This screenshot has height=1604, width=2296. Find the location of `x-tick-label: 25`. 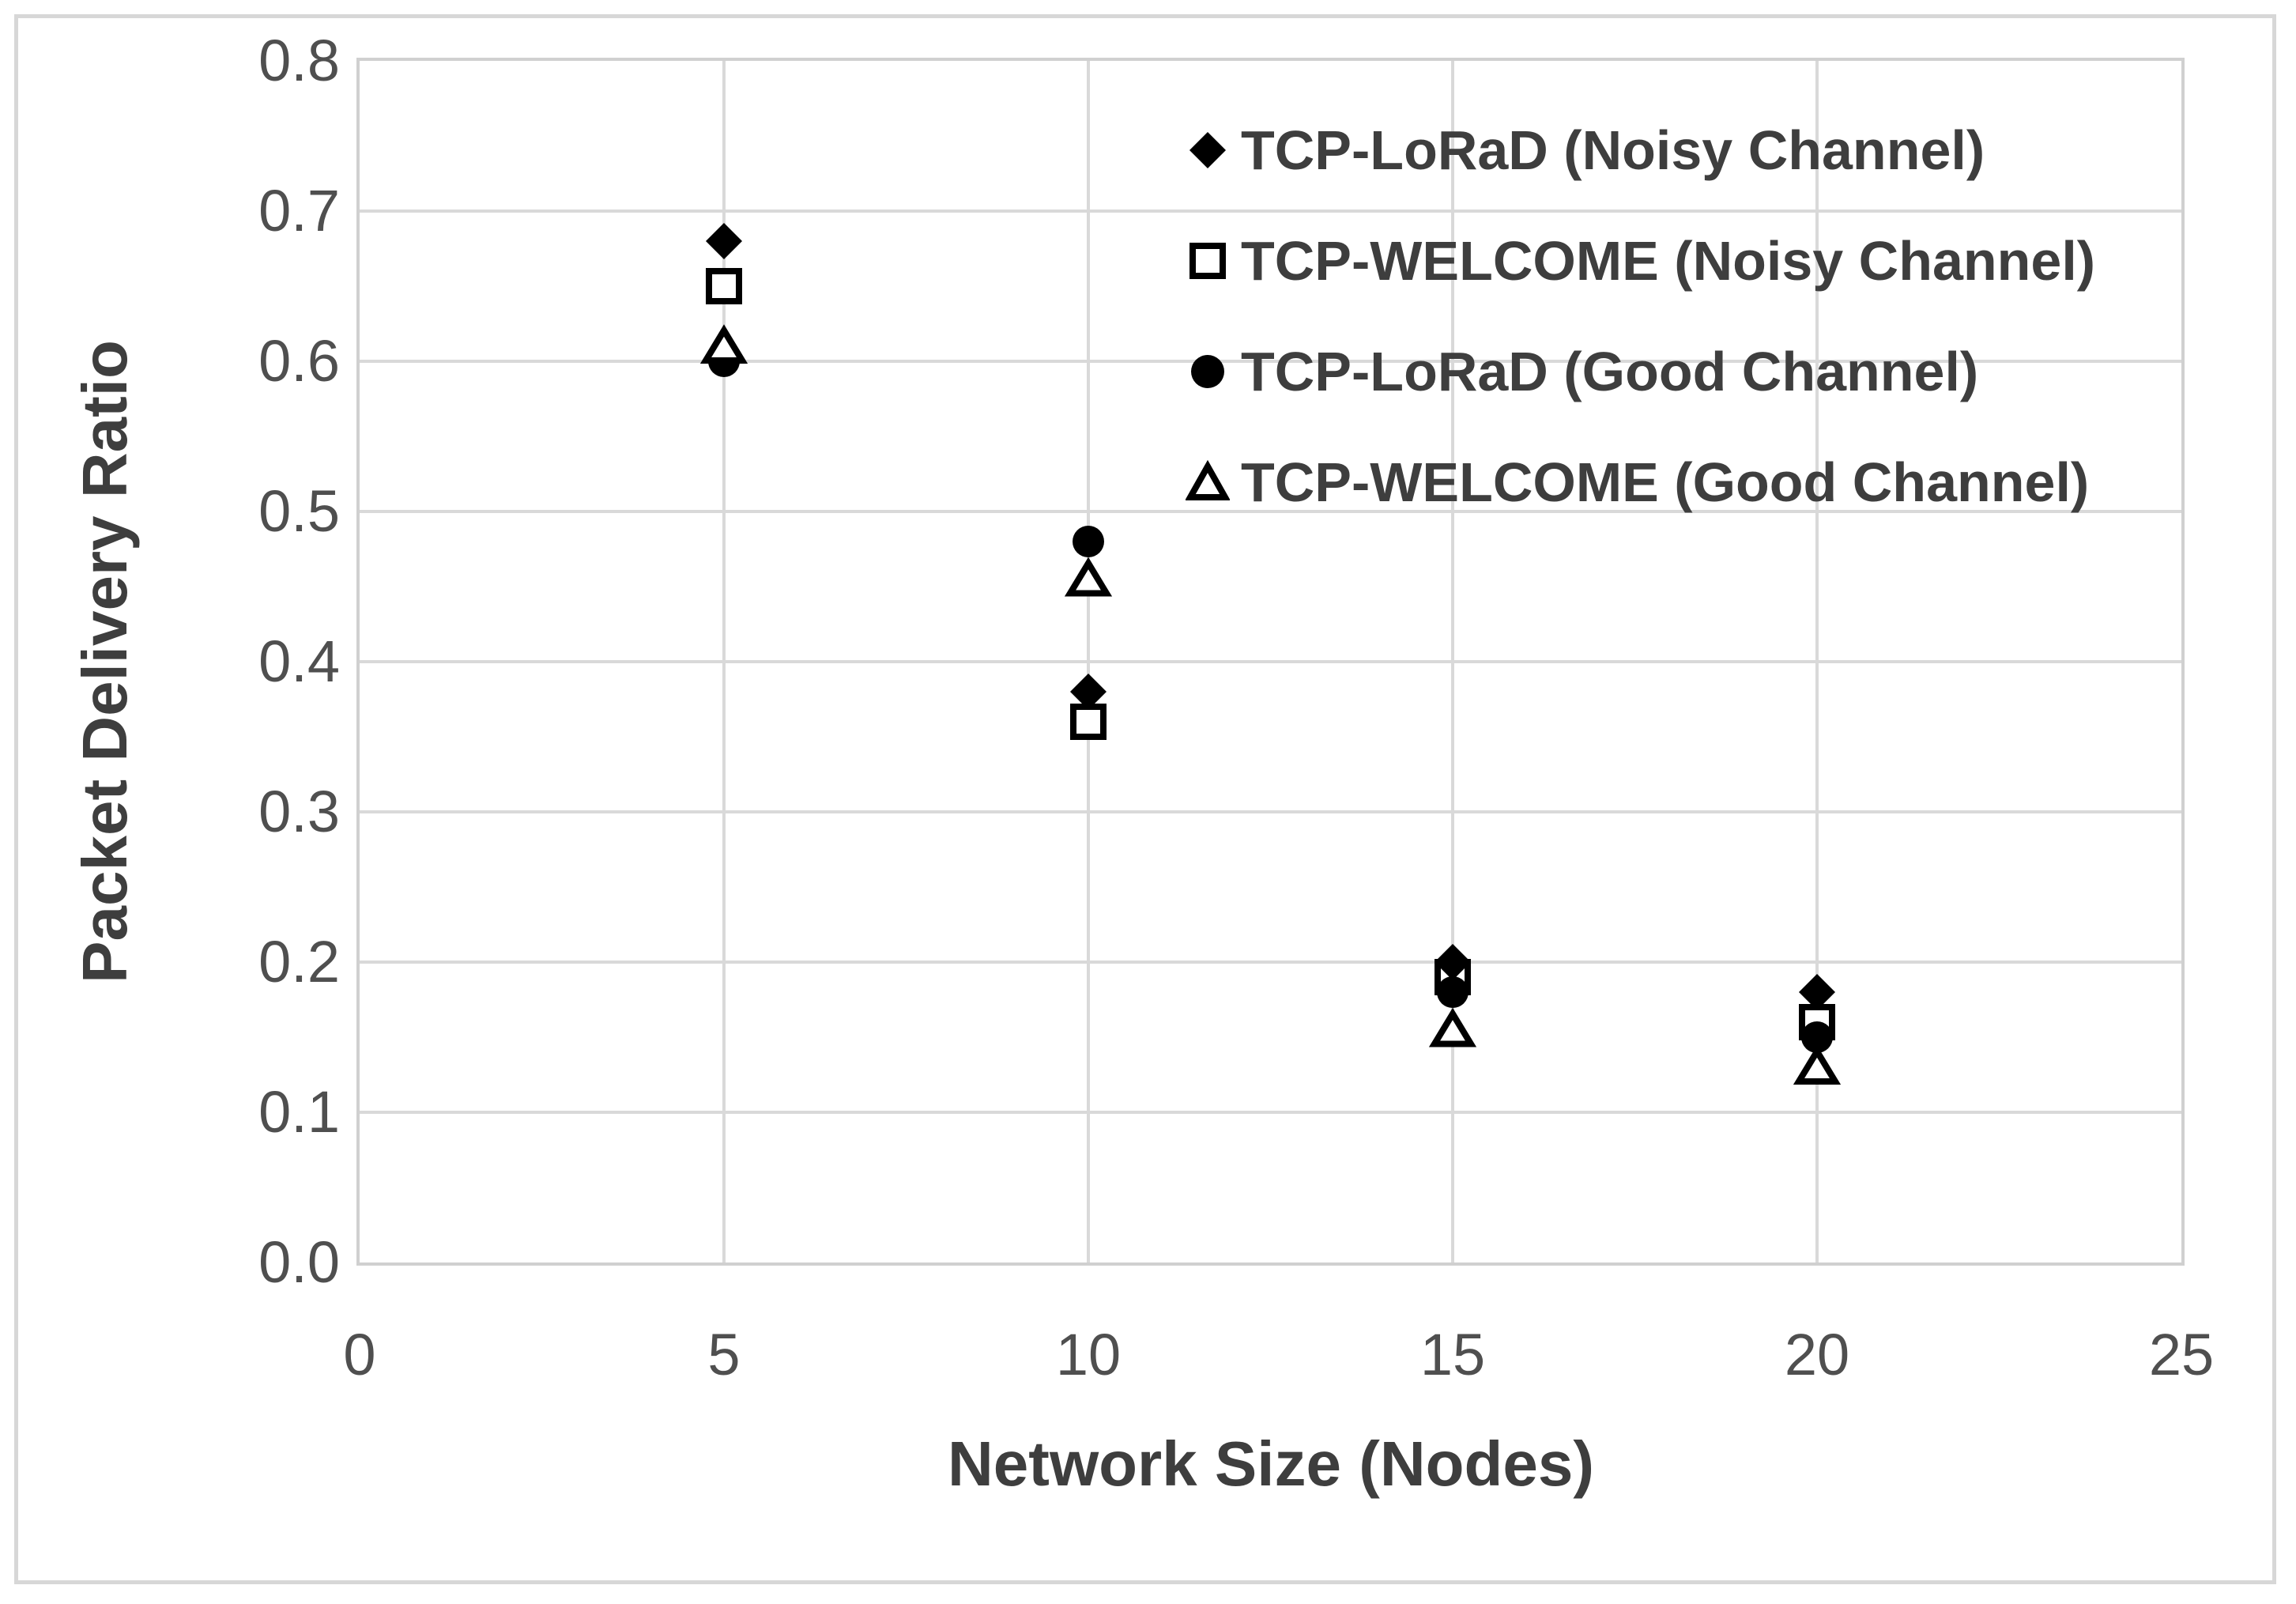

x-tick-label: 25 is located at coordinates (2181, 1354).